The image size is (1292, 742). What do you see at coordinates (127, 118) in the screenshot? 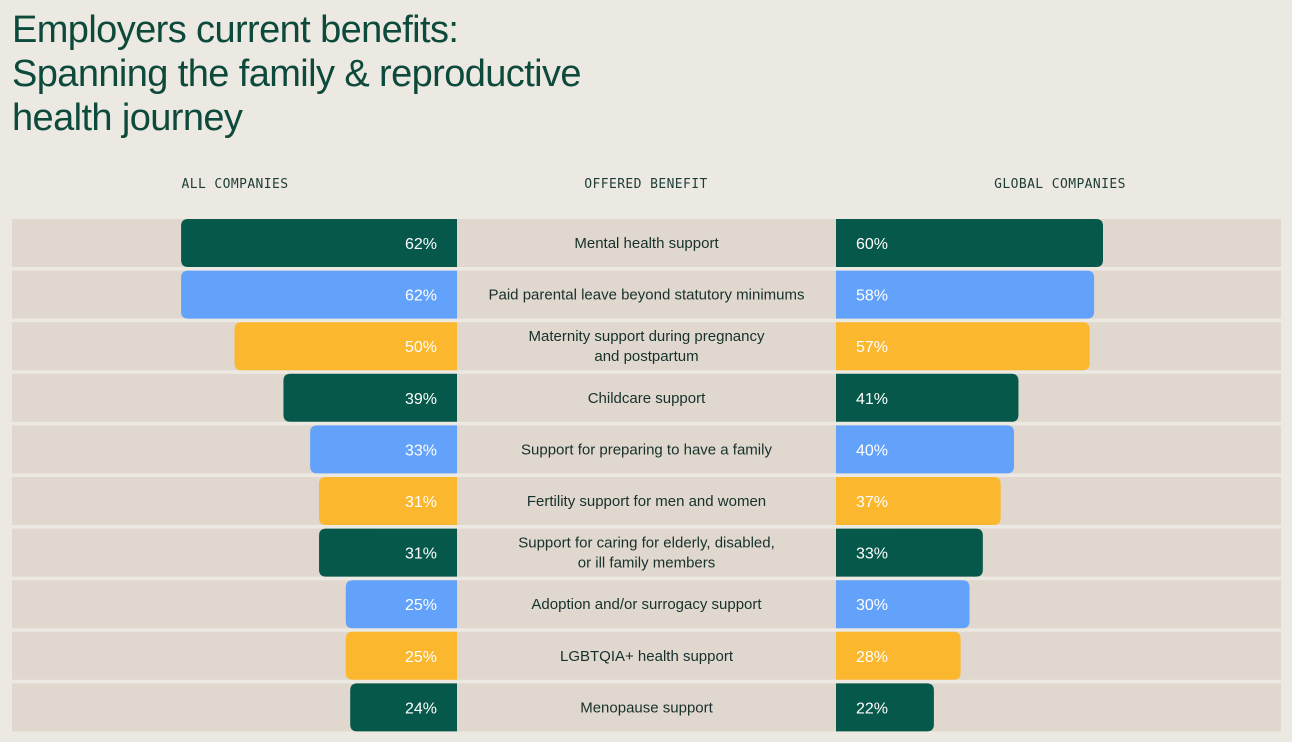
I see `title-line-3: health journey` at bounding box center [127, 118].